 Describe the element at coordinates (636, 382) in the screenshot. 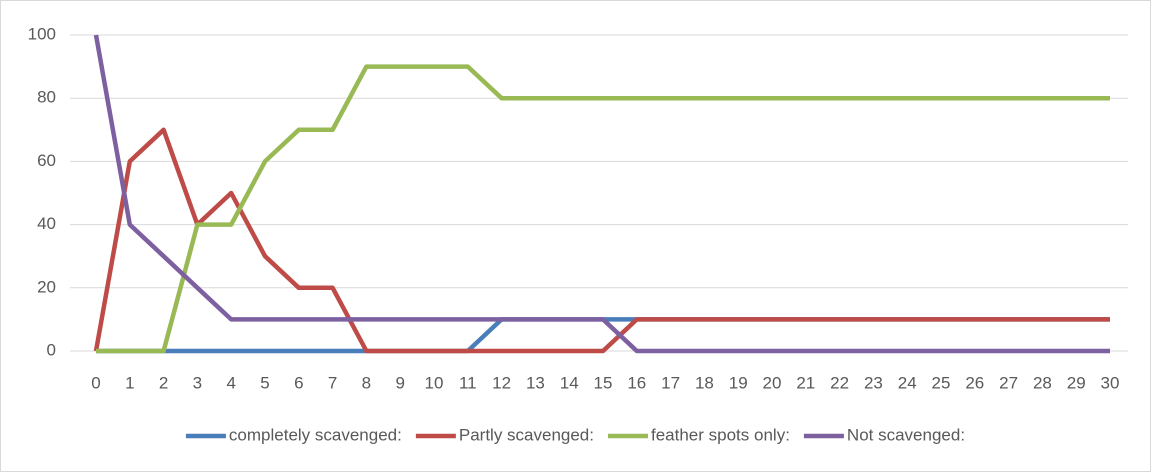

I see `x-tick-label: 16` at that location.